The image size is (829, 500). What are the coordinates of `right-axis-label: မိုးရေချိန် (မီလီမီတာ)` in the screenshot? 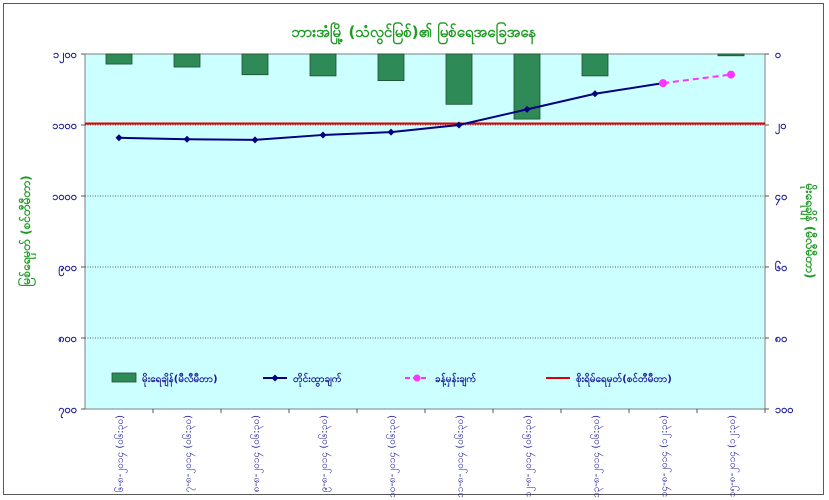 It's located at (809, 231).